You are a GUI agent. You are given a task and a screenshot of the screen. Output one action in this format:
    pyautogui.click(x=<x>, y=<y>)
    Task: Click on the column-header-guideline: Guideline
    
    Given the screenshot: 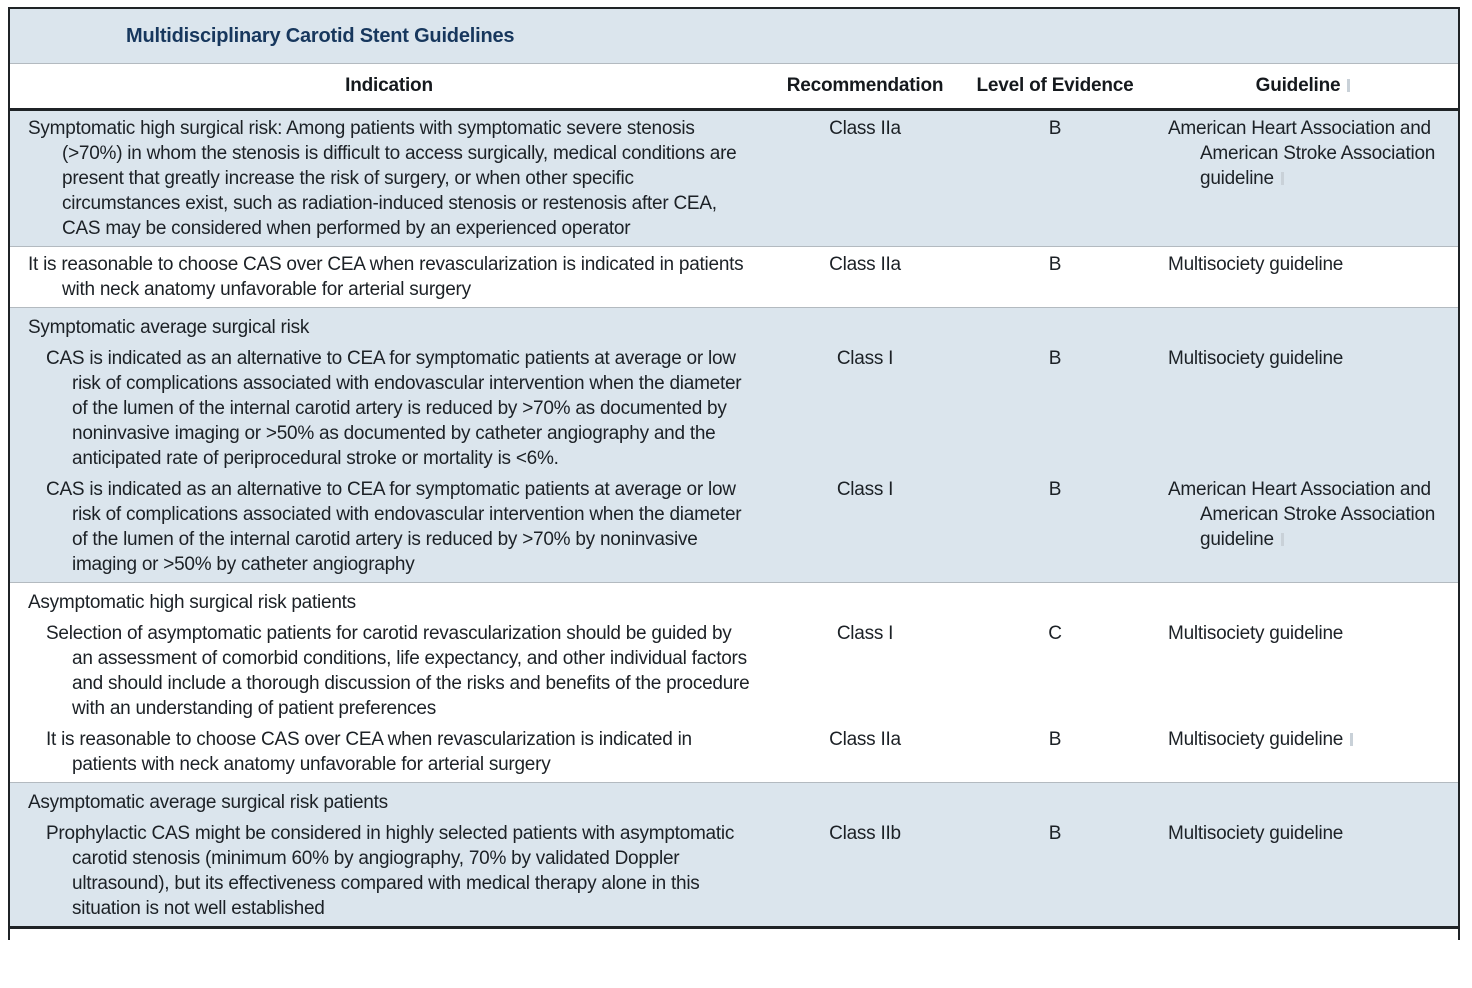 What is the action you would take?
    pyautogui.click(x=1303, y=86)
    